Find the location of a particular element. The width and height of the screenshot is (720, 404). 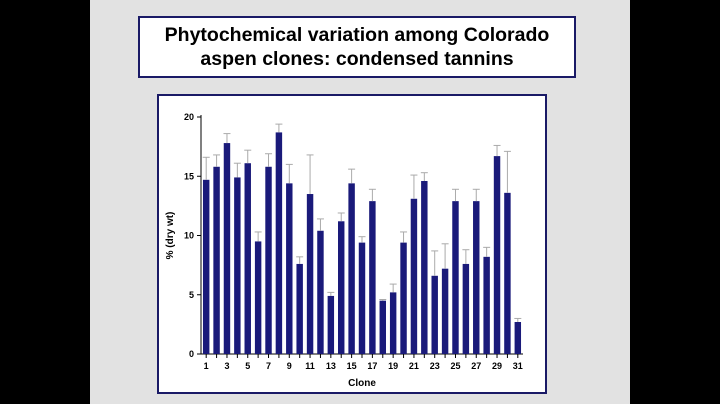

y-axis: 0 5 10 15 20 is located at coordinates (193, 235).